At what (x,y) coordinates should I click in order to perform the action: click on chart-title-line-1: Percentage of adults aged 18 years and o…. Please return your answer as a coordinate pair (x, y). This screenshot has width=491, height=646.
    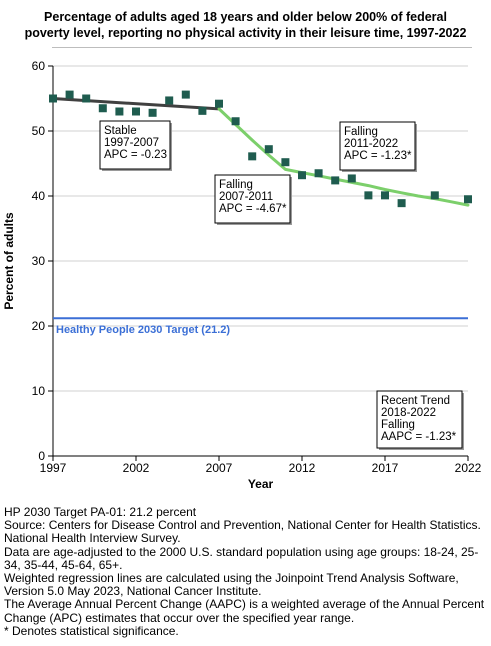
    Looking at the image, I should click on (245, 17).